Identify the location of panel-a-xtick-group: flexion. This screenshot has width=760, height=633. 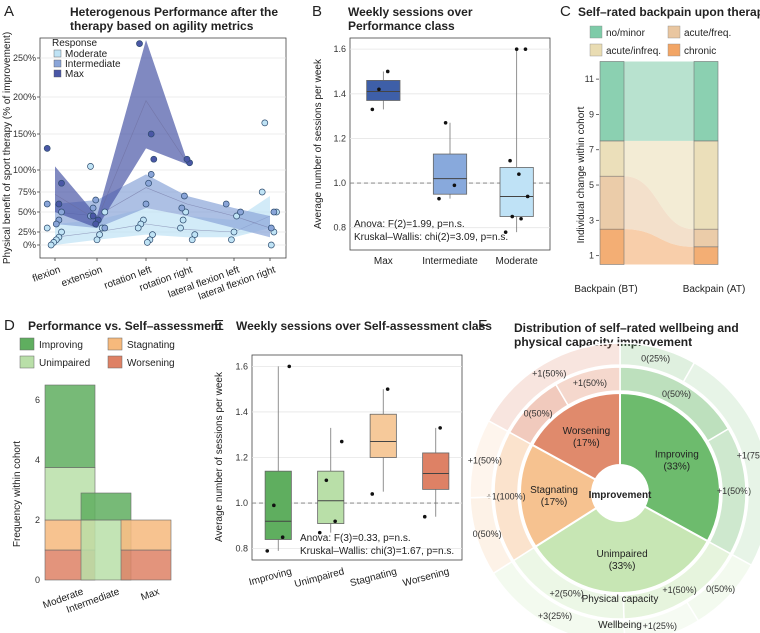
(46, 274).